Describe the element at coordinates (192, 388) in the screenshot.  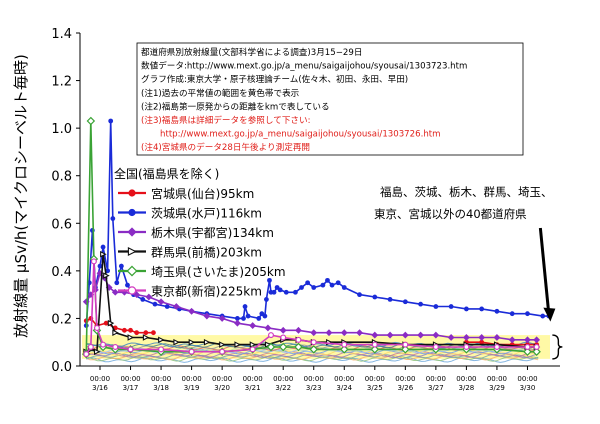
I see `x-tick-date: 3/19` at that location.